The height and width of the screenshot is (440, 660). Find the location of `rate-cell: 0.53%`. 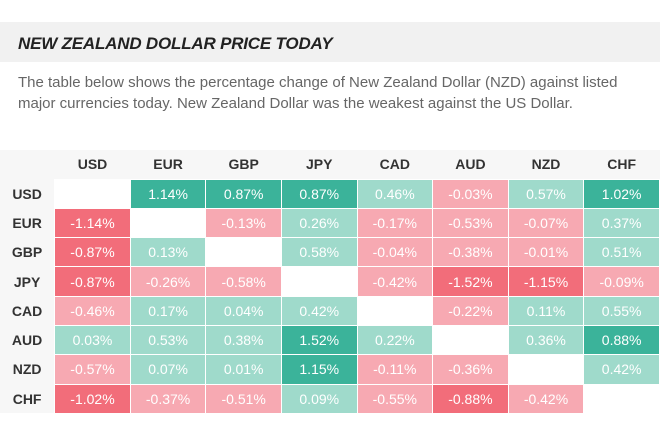

rate-cell: 0.53% is located at coordinates (168, 340).